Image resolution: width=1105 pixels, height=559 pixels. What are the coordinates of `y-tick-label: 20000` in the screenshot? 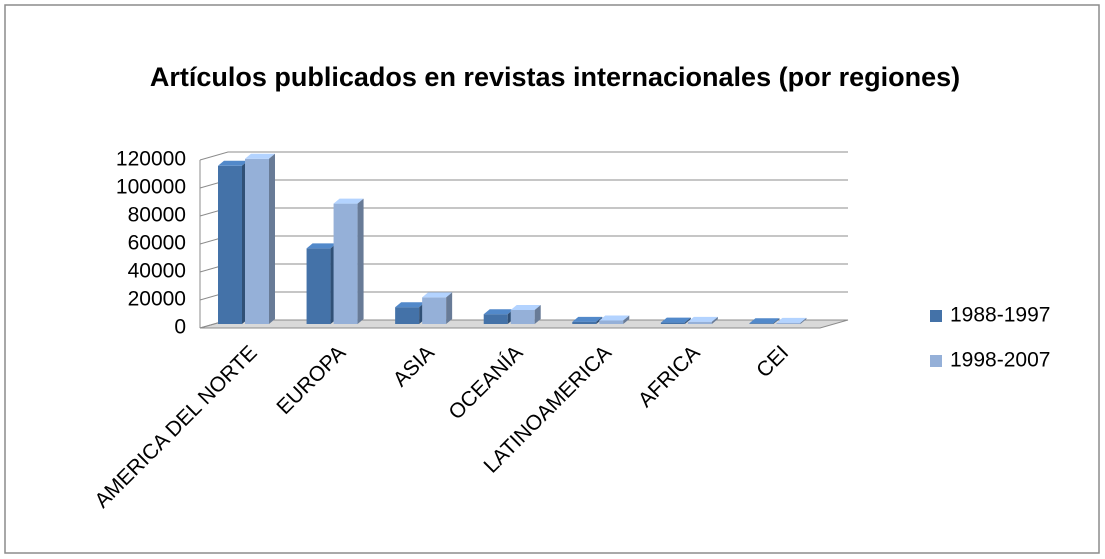 It's located at (157, 299).